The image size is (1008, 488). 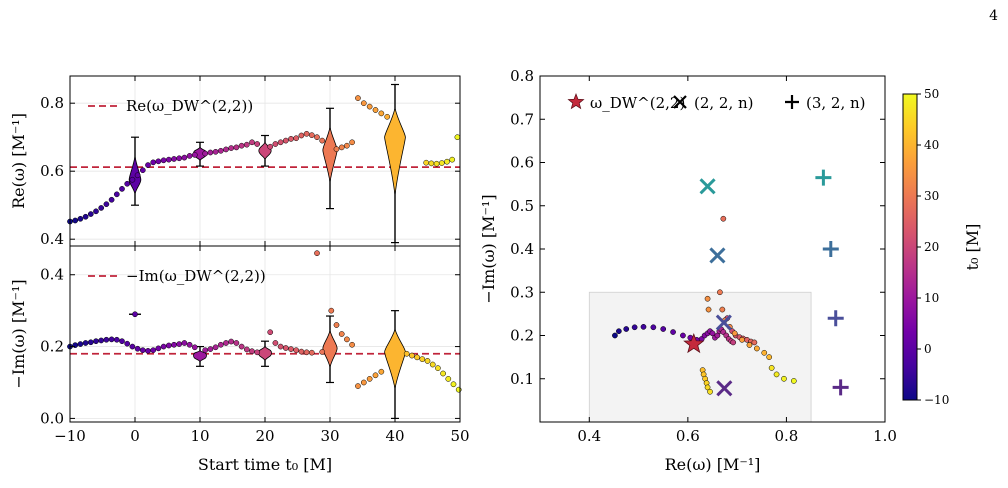 What do you see at coordinates (135, 314) in the screenshot?
I see `im-extra-marker` at bounding box center [135, 314].